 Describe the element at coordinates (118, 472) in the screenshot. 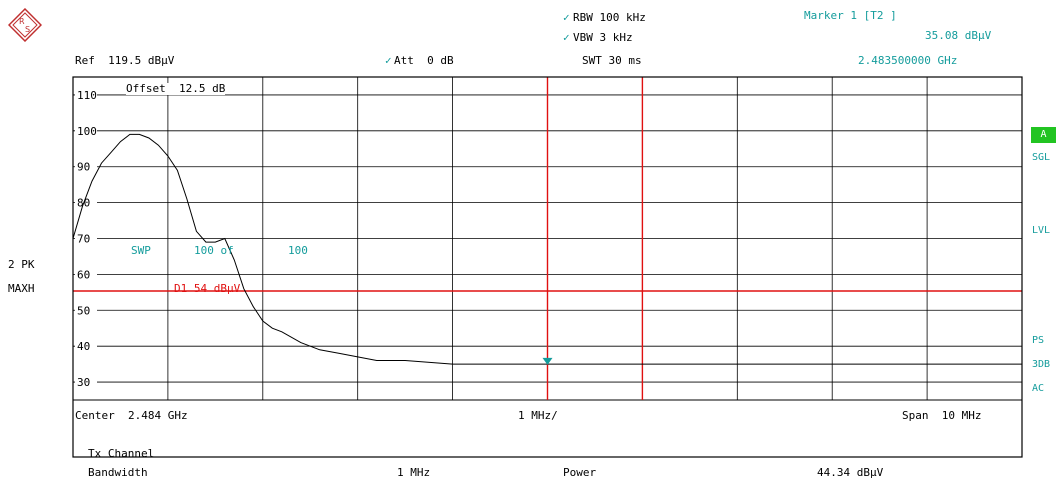

I see `bandwidth-label: Bandwidth` at that location.